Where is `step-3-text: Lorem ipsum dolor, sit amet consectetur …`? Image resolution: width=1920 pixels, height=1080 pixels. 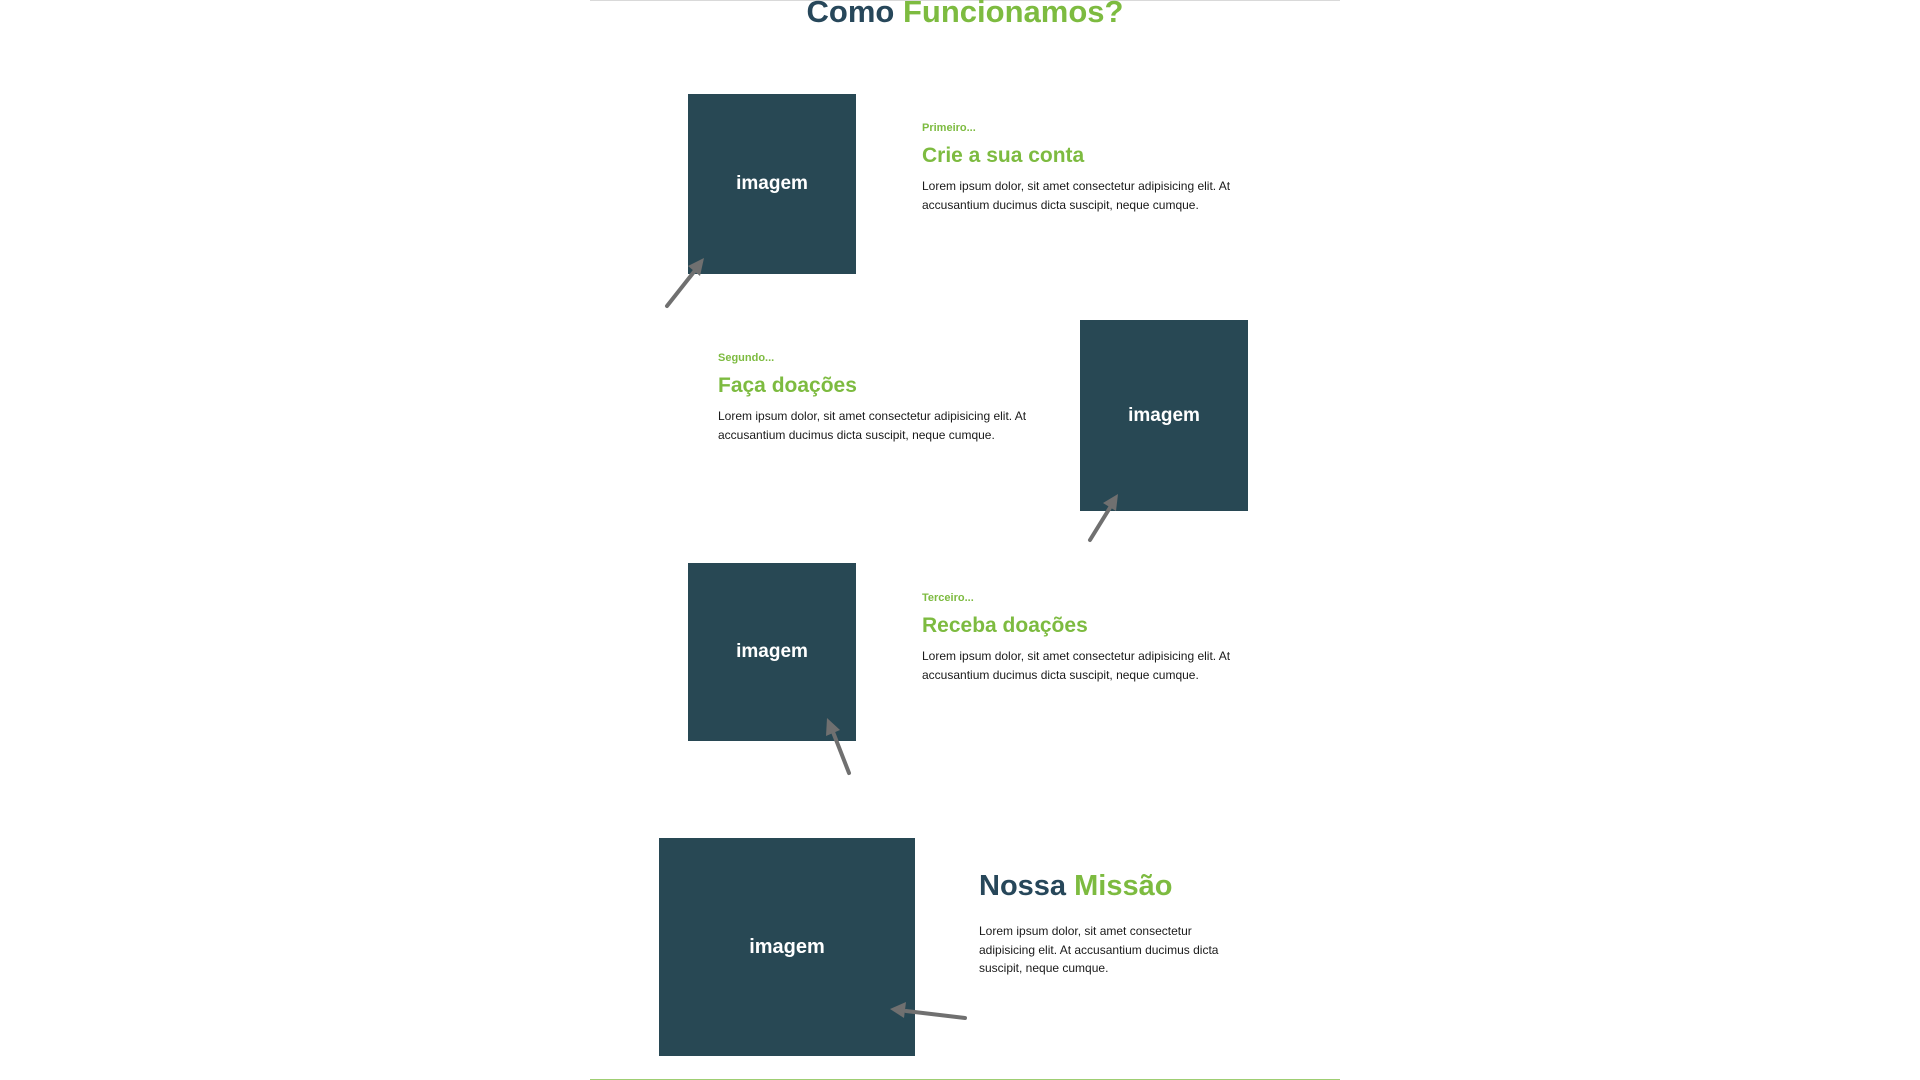 step-3-text: Lorem ipsum dolor, sit amet consectetur … is located at coordinates (1076, 665).